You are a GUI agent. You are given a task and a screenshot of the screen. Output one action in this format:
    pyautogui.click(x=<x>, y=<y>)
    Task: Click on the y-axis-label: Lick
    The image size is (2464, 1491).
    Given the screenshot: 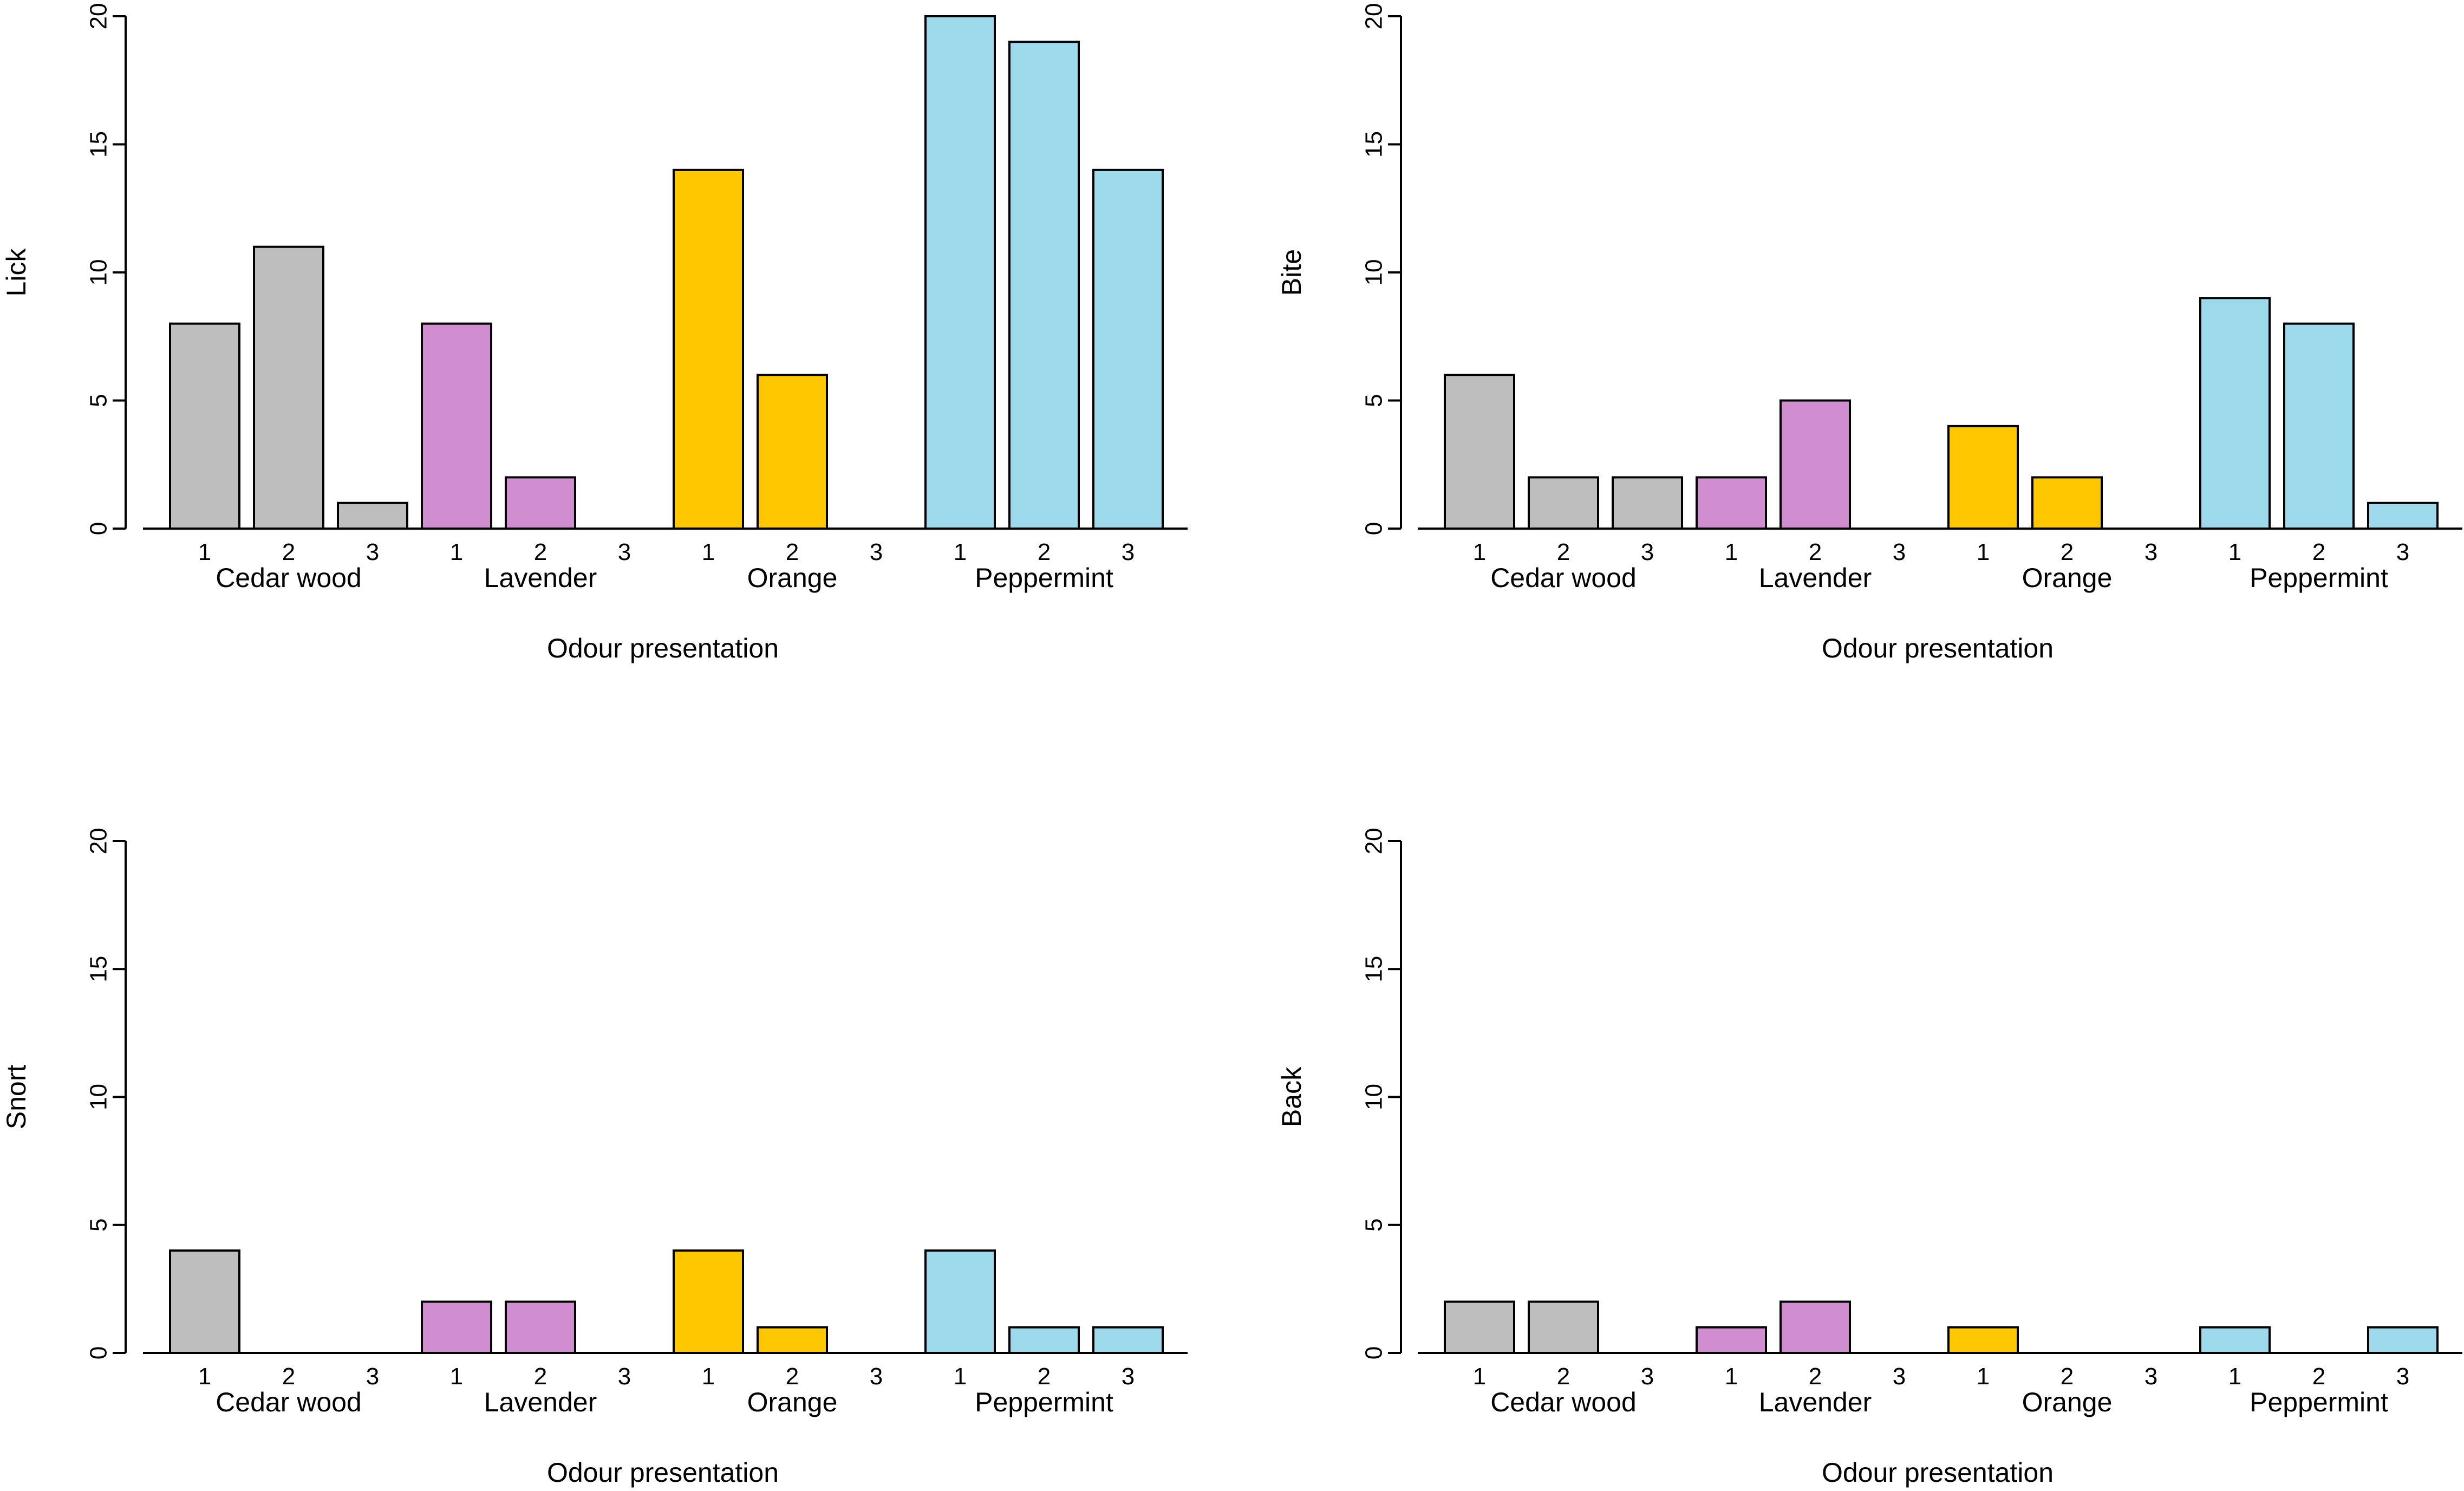 What is the action you would take?
    pyautogui.click(x=16, y=272)
    